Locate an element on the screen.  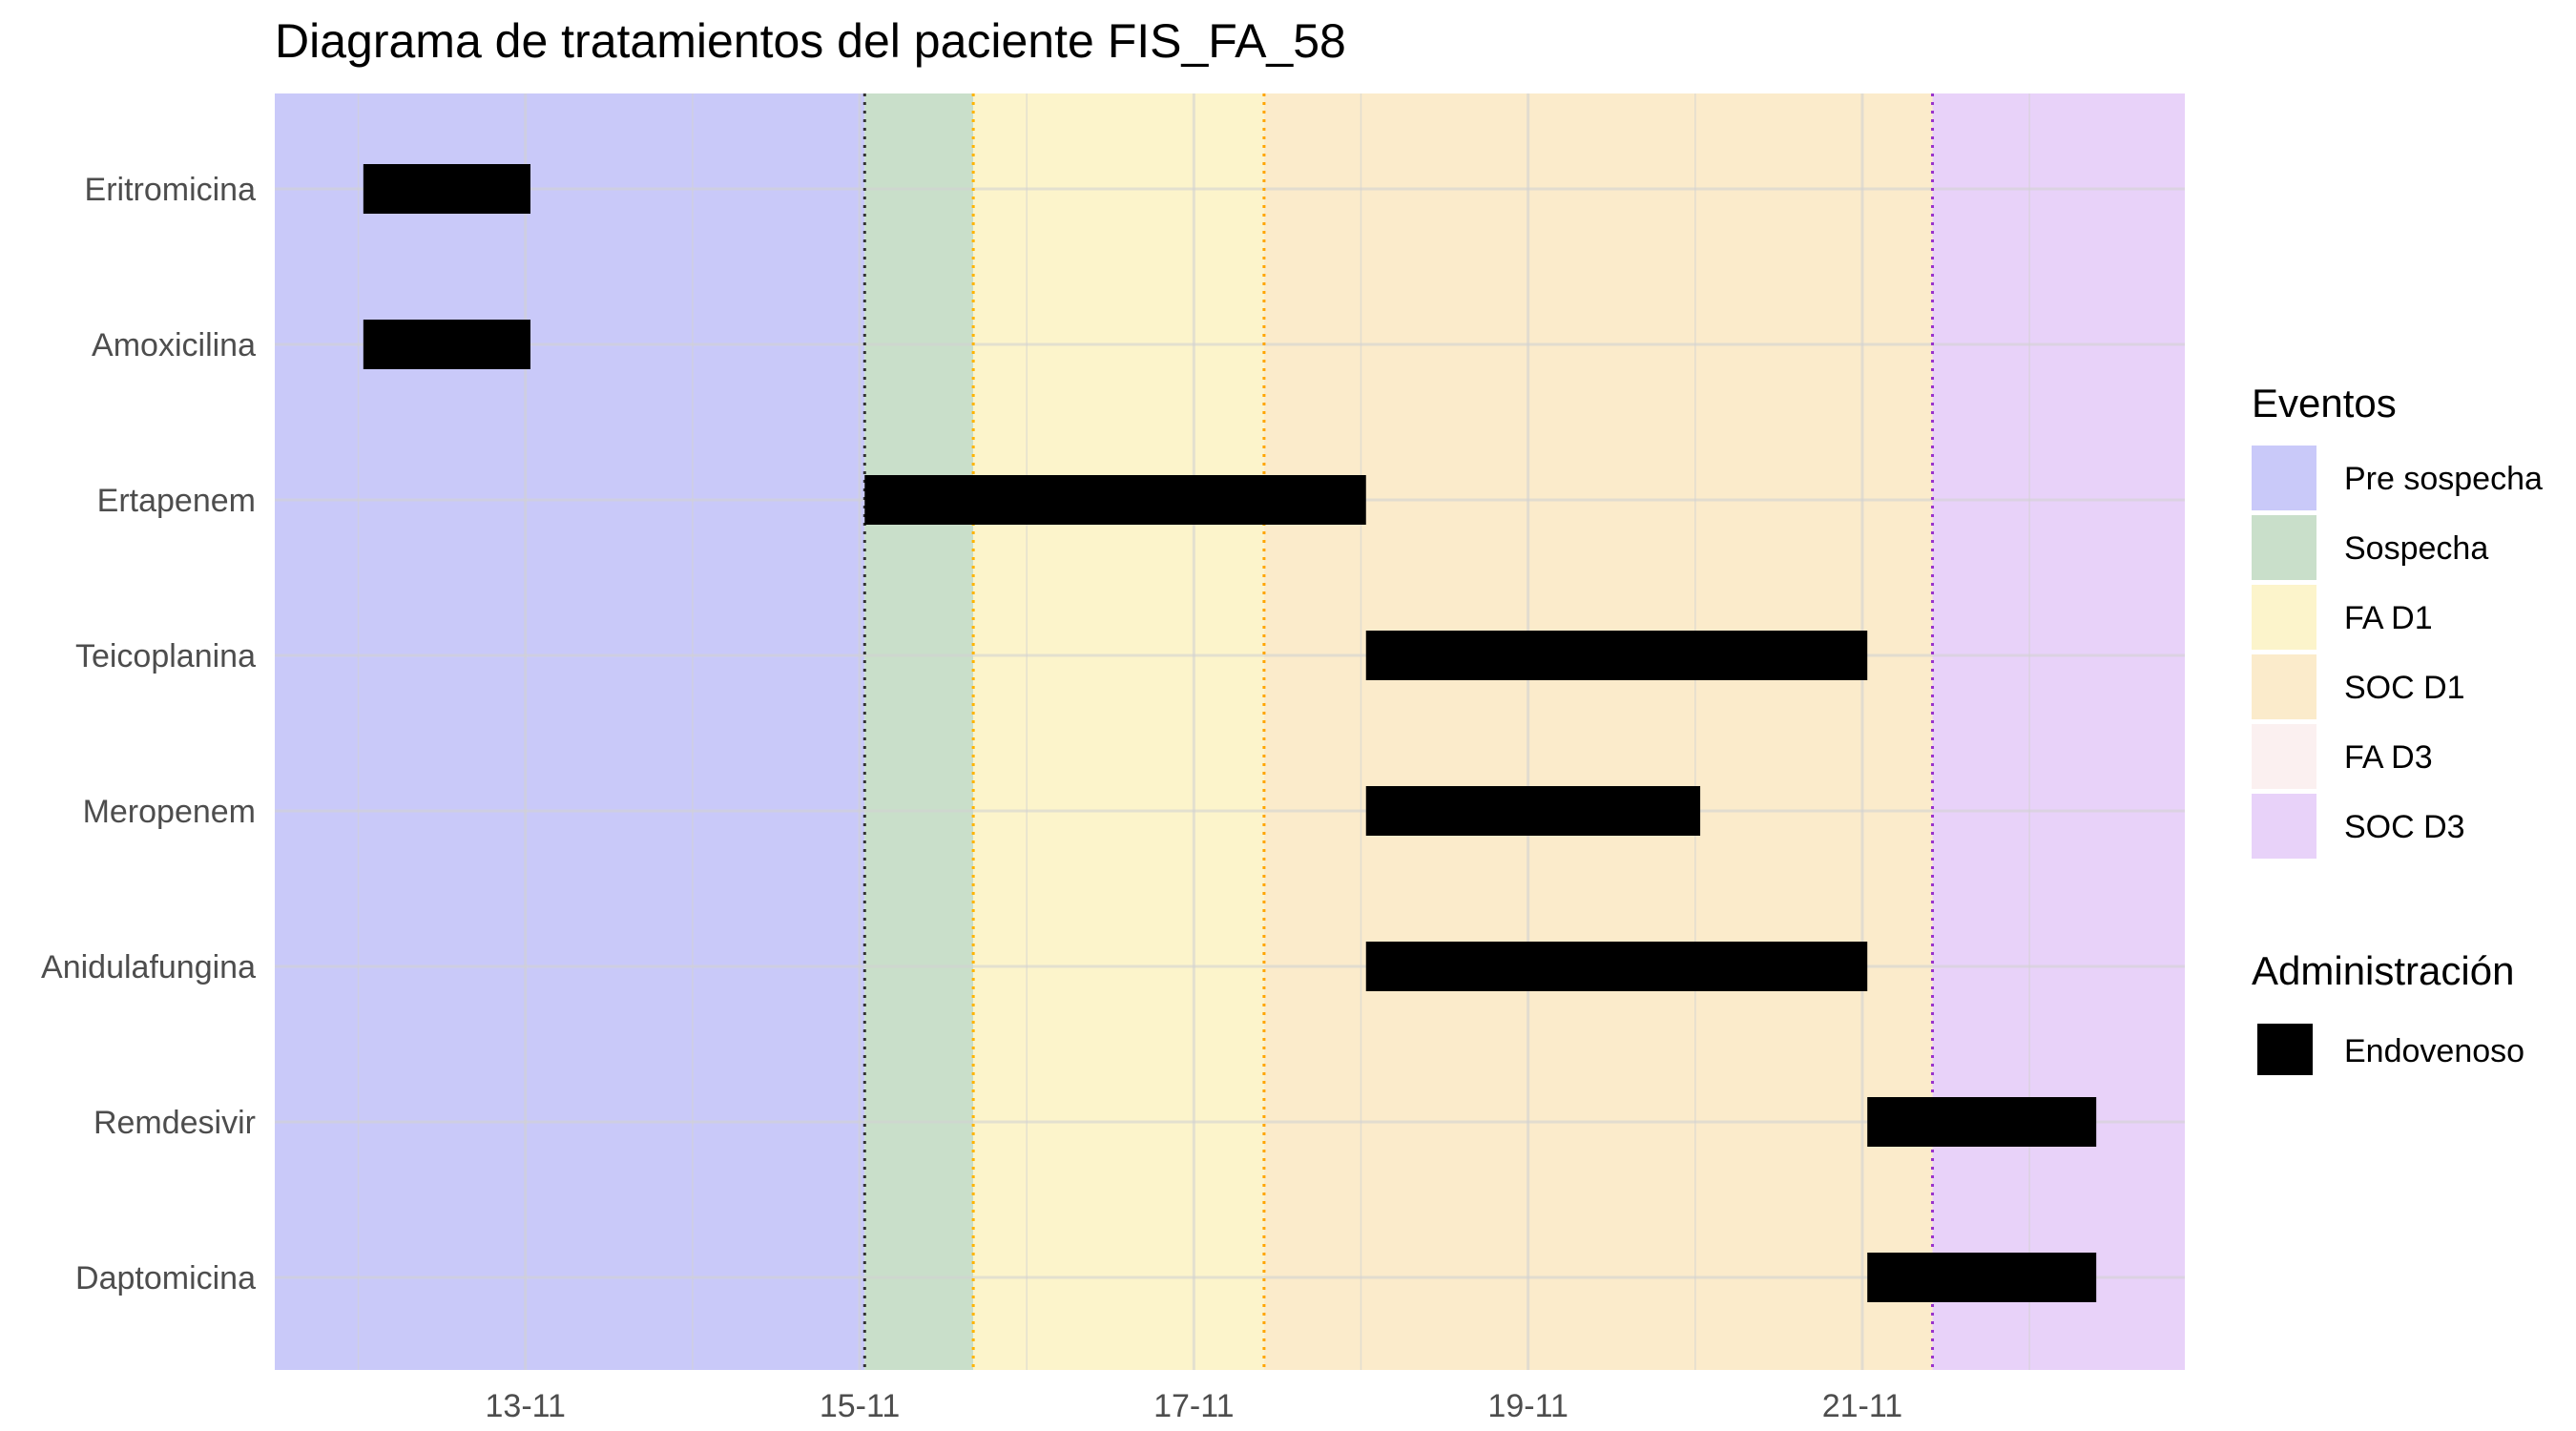
y-tick-label: Daptomicina is located at coordinates (165, 1278).